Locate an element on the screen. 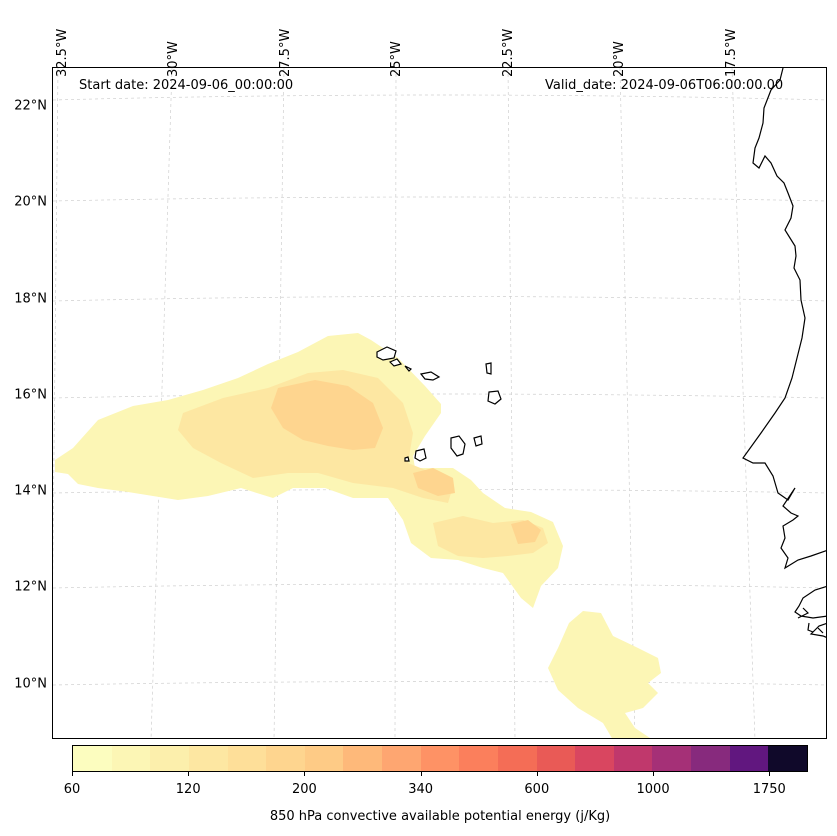 The width and height of the screenshot is (837, 836). colorbar-tick-label: 120 is located at coordinates (188, 789).